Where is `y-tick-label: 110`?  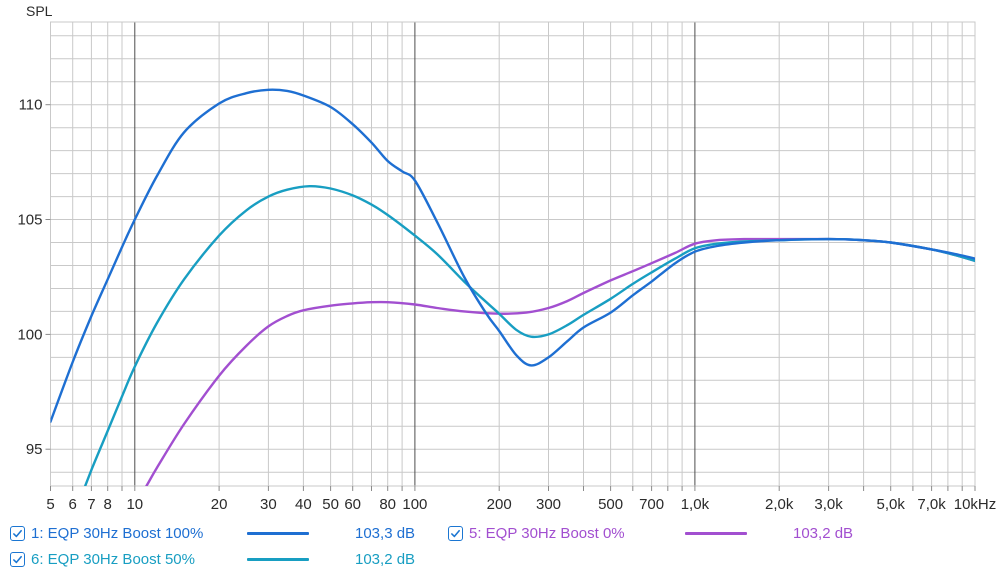
y-tick-label: 110 is located at coordinates (31, 105).